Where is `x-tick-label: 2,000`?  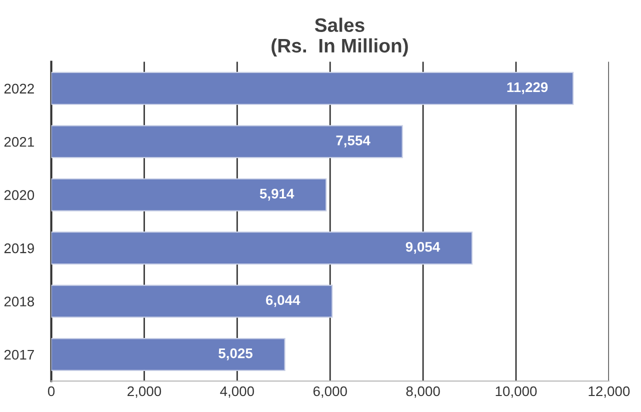 x-tick-label: 2,000 is located at coordinates (145, 392).